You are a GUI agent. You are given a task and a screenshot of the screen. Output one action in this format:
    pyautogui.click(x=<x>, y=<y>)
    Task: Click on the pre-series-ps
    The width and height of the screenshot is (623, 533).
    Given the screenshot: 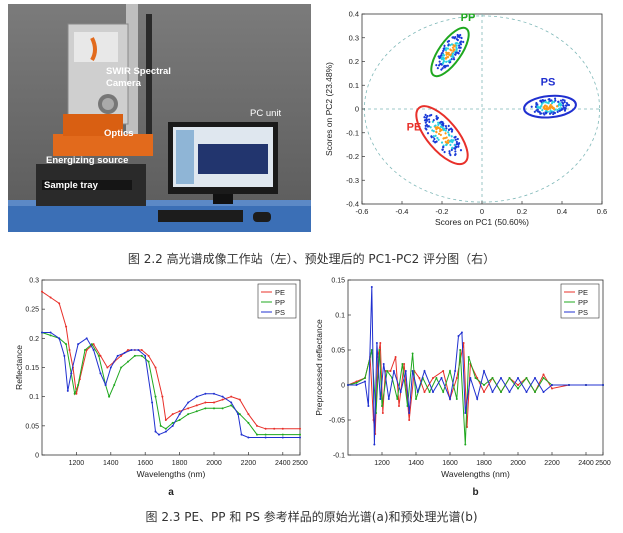 What is the action you would take?
    pyautogui.click(x=475, y=365)
    